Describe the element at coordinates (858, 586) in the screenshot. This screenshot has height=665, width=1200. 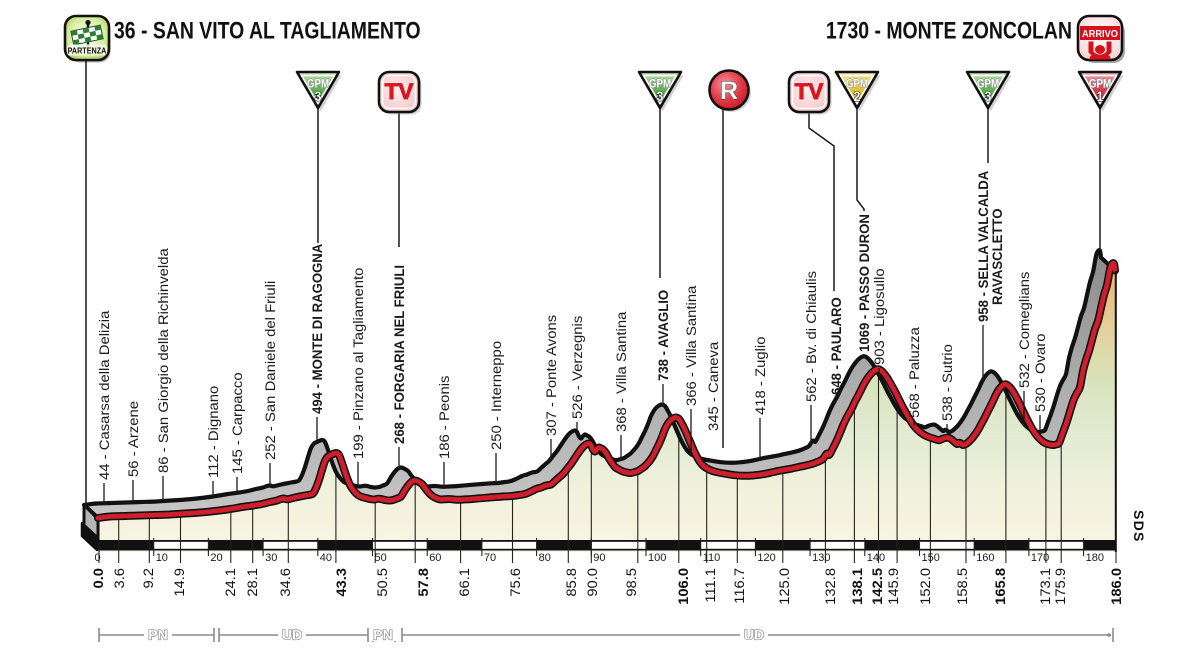
I see `svg-text: 138.1` at that location.